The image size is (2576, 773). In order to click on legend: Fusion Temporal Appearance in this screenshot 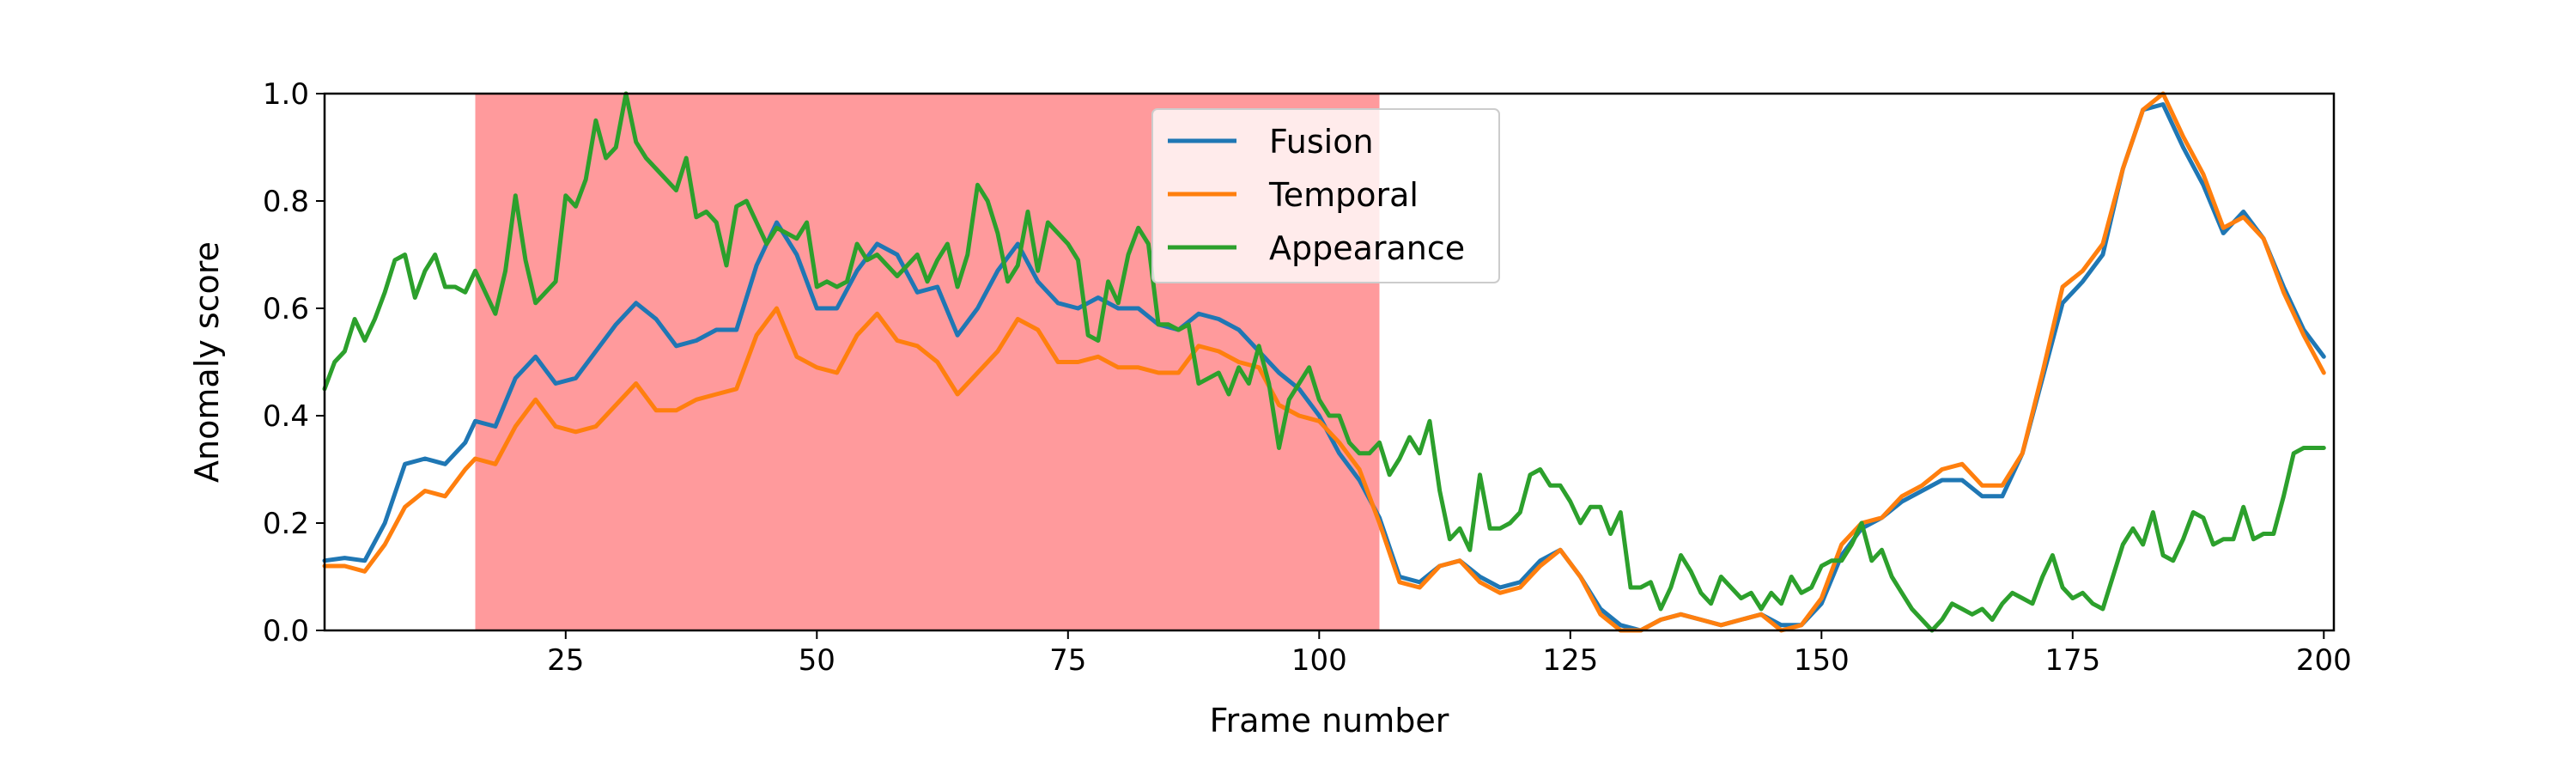, I will do `click(1325, 195)`.